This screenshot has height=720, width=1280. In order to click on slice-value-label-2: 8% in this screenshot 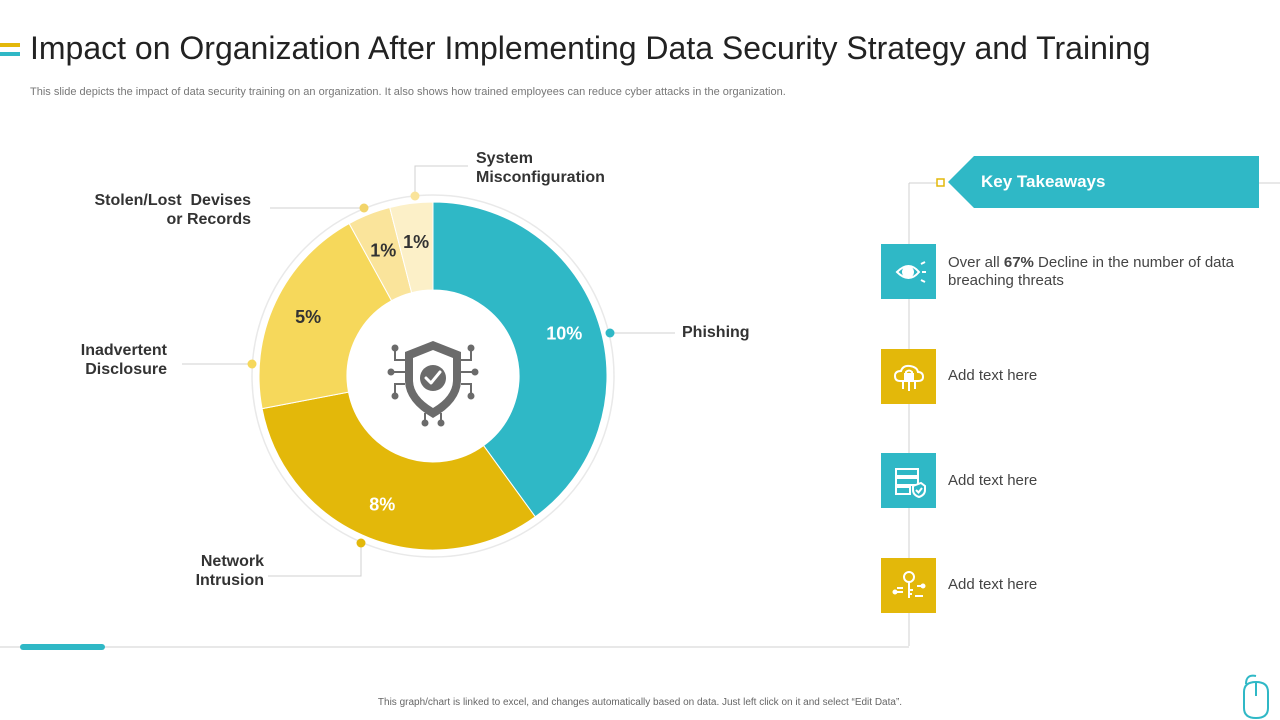, I will do `click(382, 504)`.